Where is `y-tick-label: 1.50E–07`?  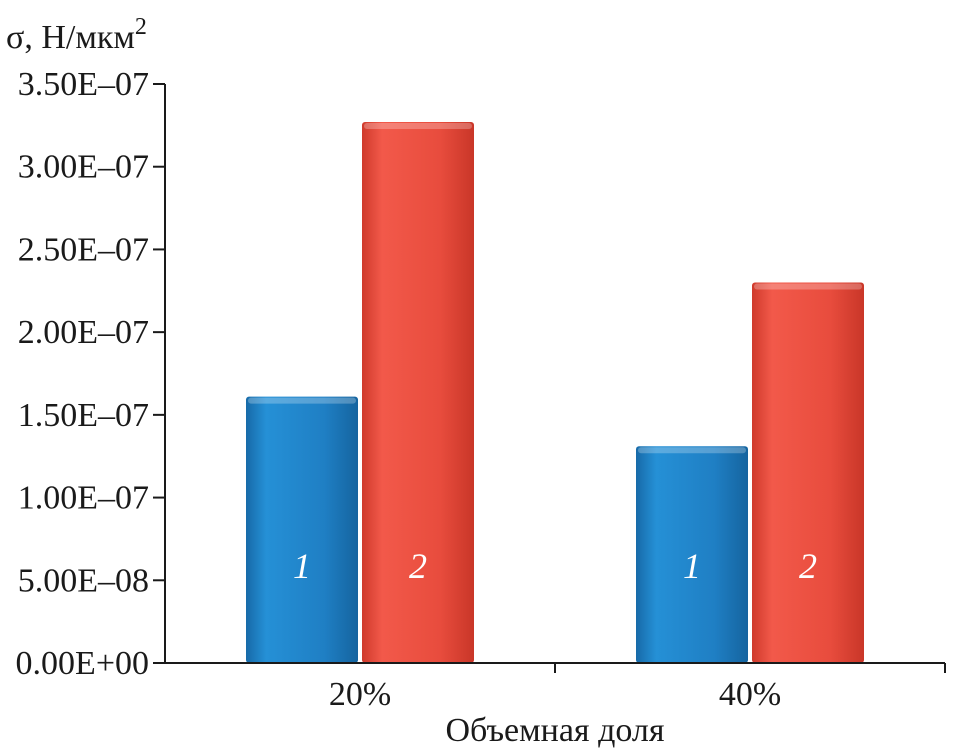 y-tick-label: 1.50E–07 is located at coordinates (83, 415).